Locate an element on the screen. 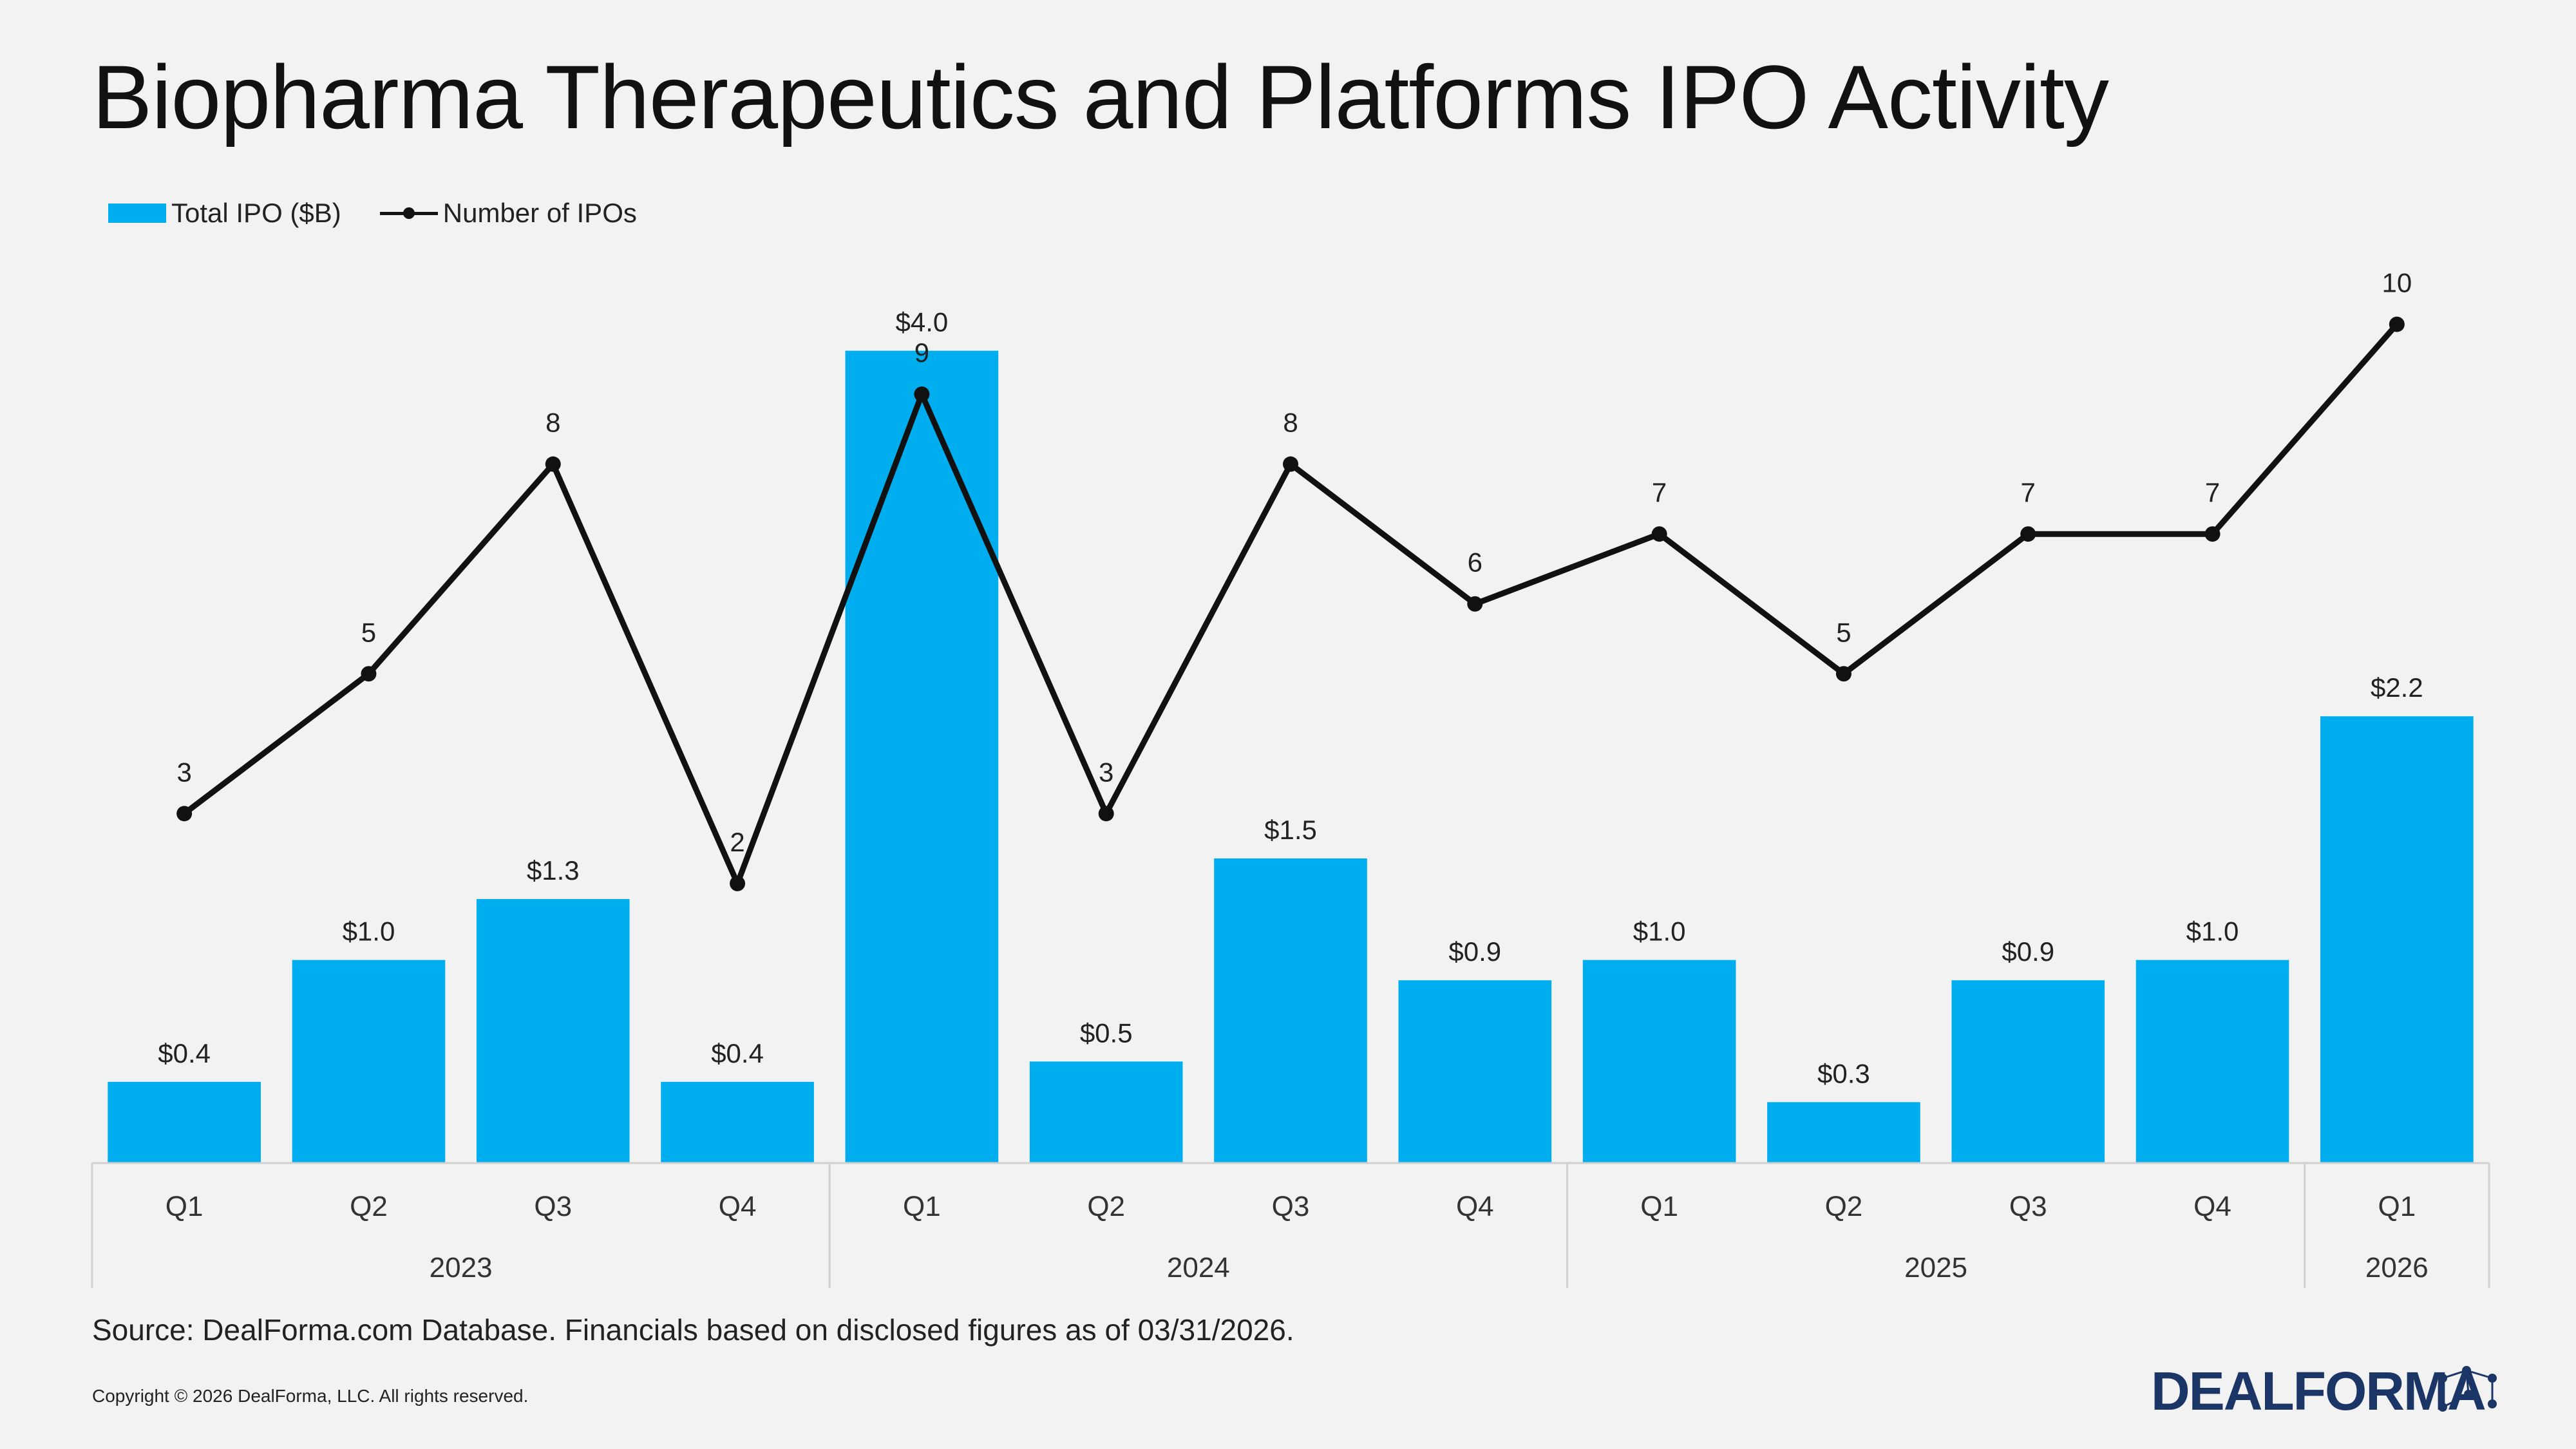 The height and width of the screenshot is (1449, 2576). x-group-label: 2025 is located at coordinates (1935, 1267).